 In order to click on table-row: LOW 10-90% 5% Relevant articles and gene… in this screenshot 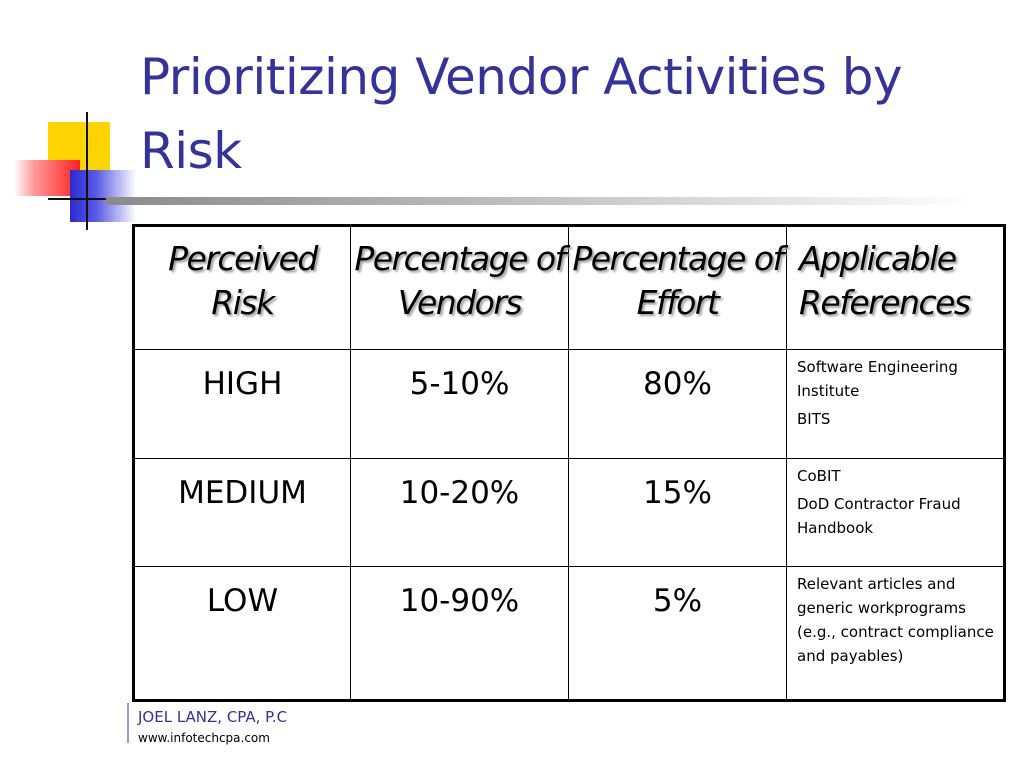, I will do `click(569, 633)`.